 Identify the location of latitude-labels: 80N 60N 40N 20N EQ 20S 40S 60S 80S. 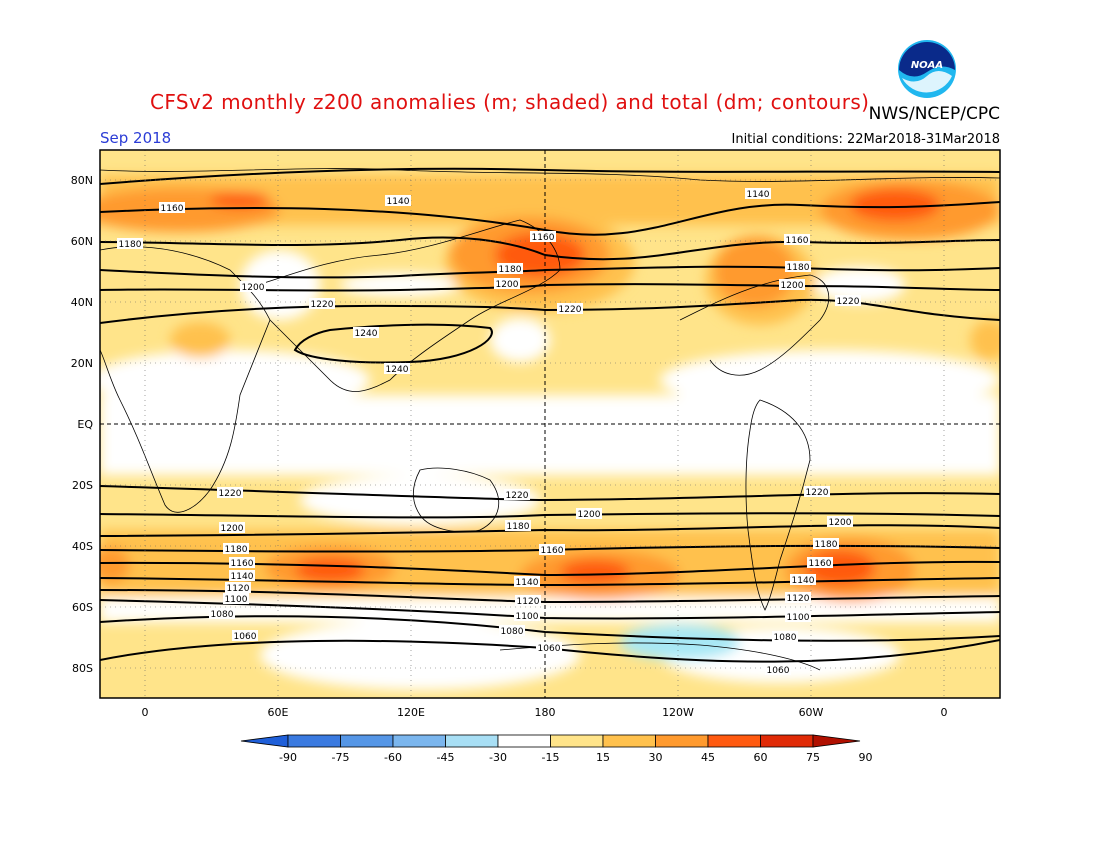
(82, 424).